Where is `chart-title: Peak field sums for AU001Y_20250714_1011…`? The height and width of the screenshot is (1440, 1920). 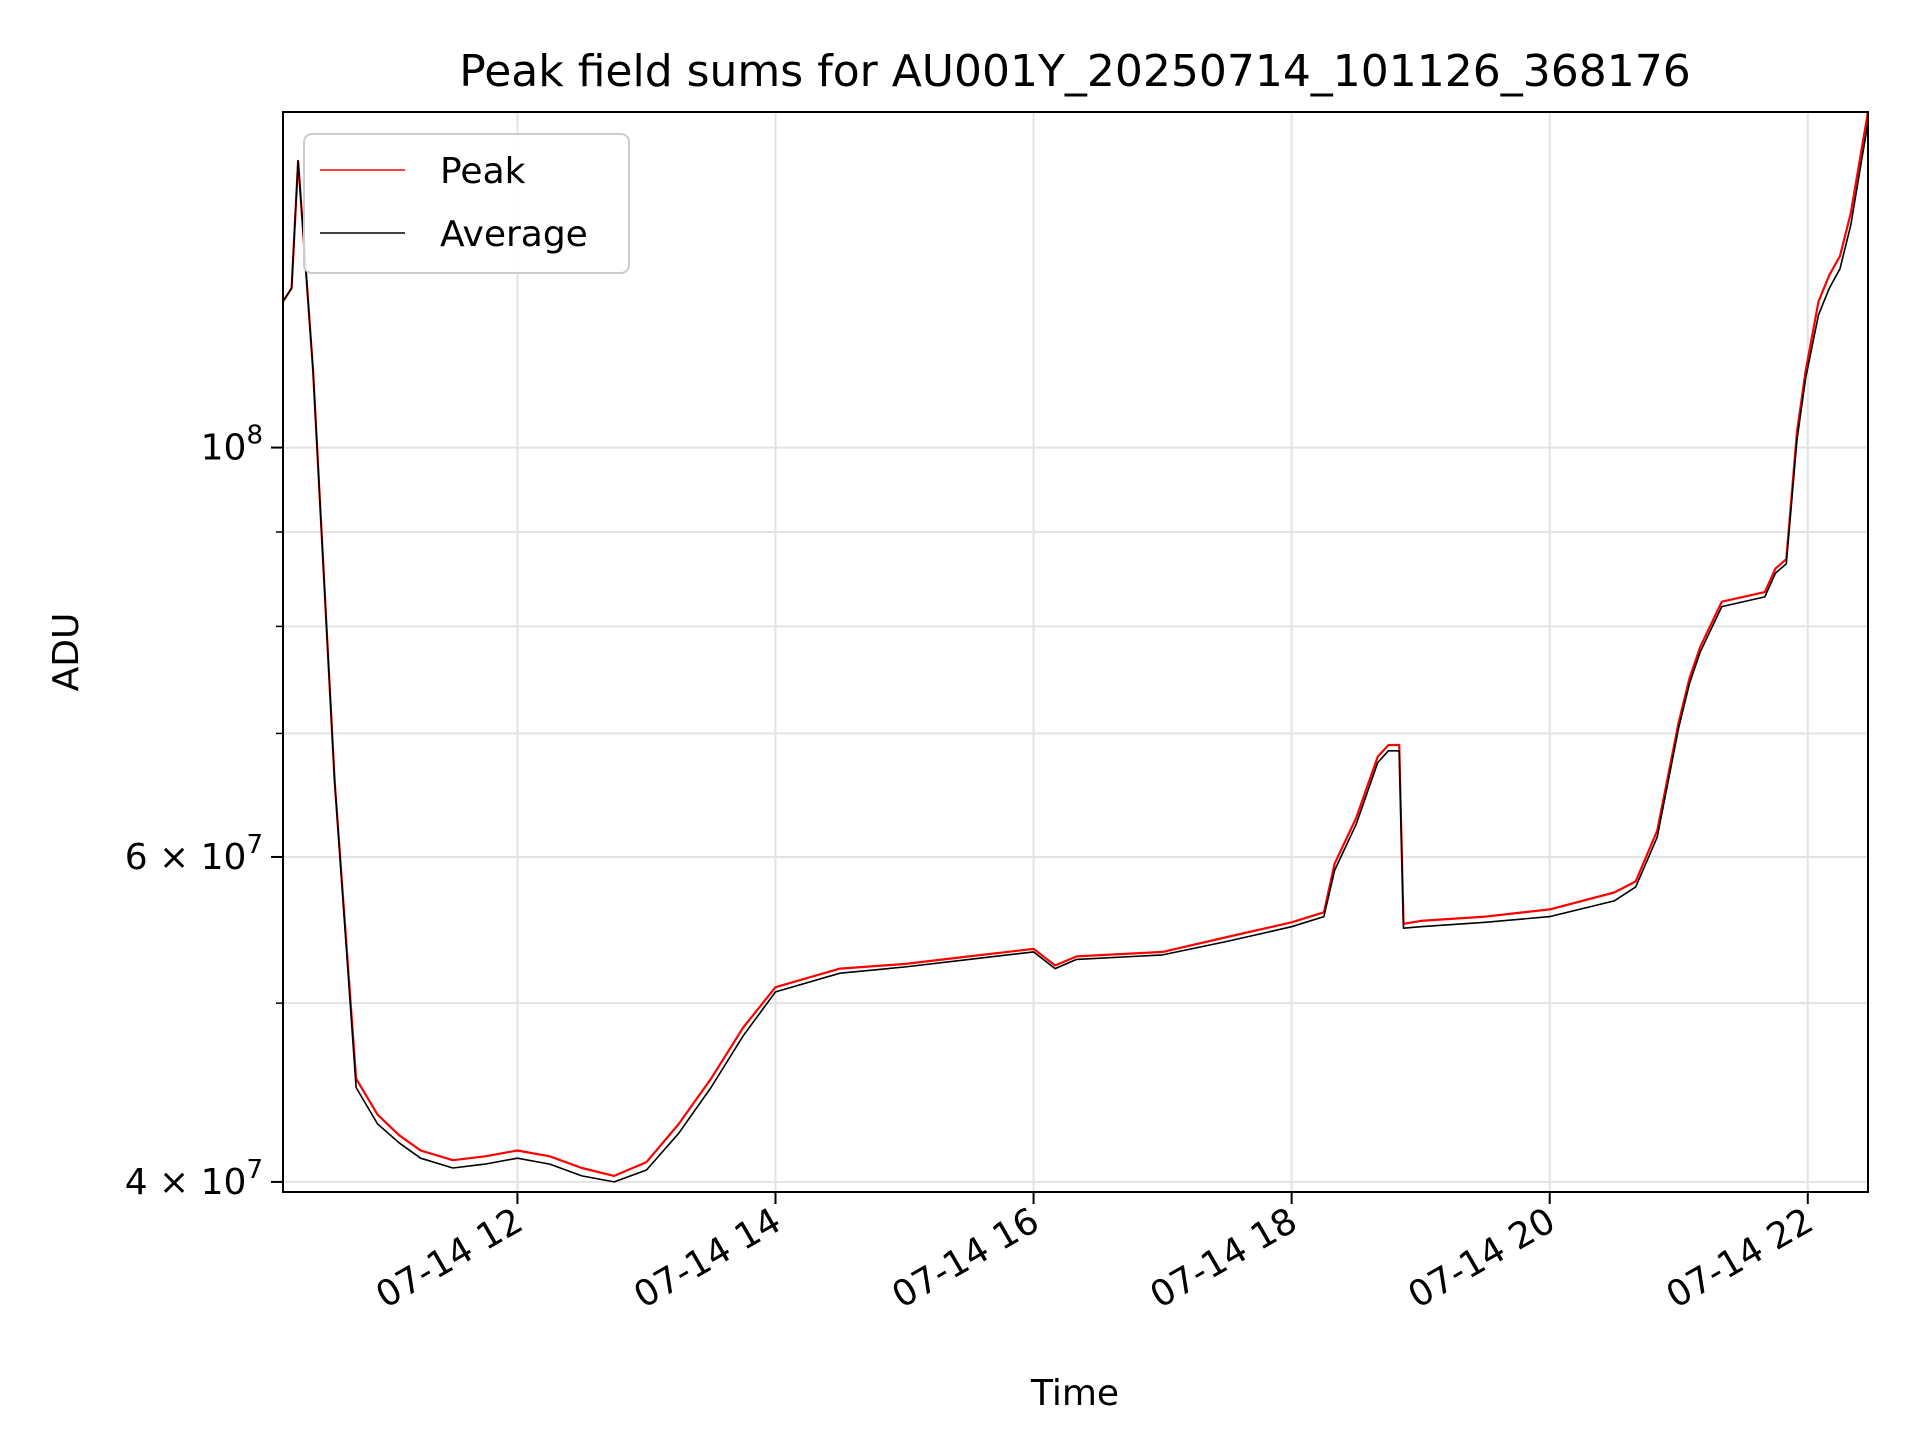
chart-title: Peak field sums for AU001Y_20250714_1011… is located at coordinates (1075, 71).